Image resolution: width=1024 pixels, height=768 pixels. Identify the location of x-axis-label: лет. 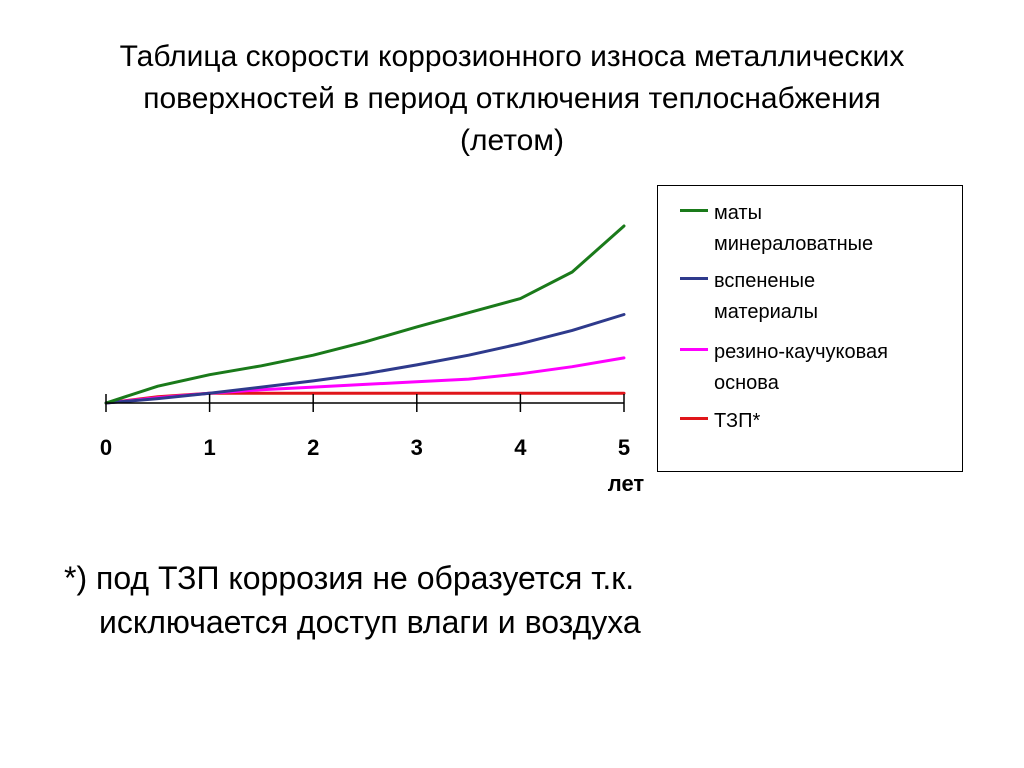
(626, 483).